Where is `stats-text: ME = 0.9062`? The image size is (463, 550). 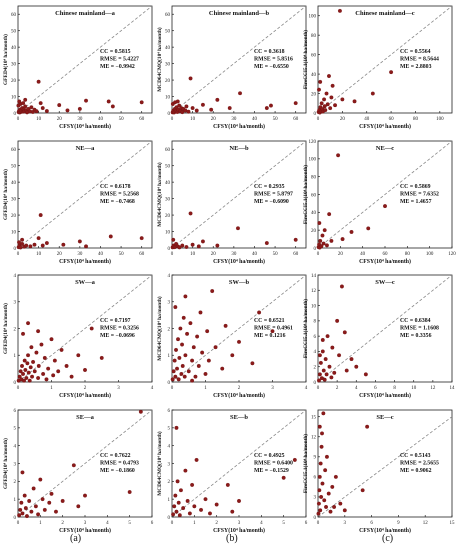
stats-text: ME = 0.9062 is located at coordinates (416, 471).